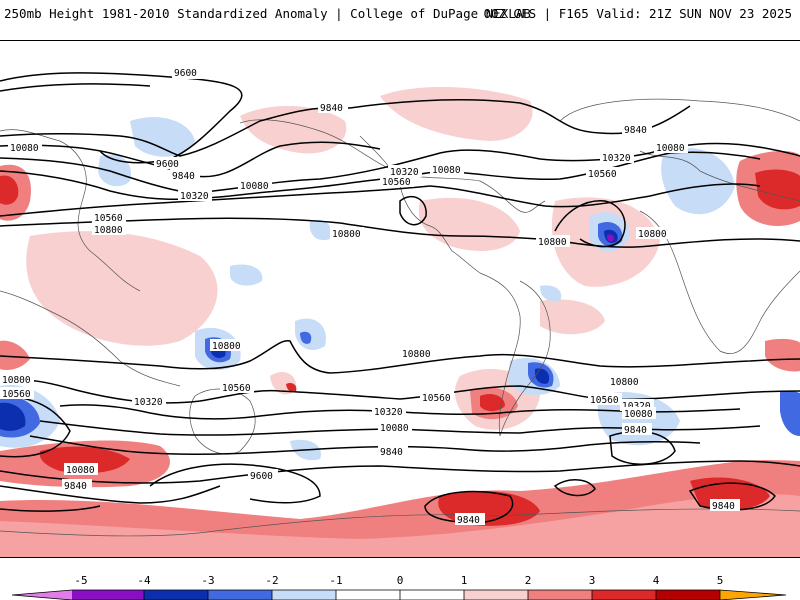 The image size is (800, 600). Describe the element at coordinates (42, 595) in the screenshot. I see `colorbar-segment-m5` at that location.